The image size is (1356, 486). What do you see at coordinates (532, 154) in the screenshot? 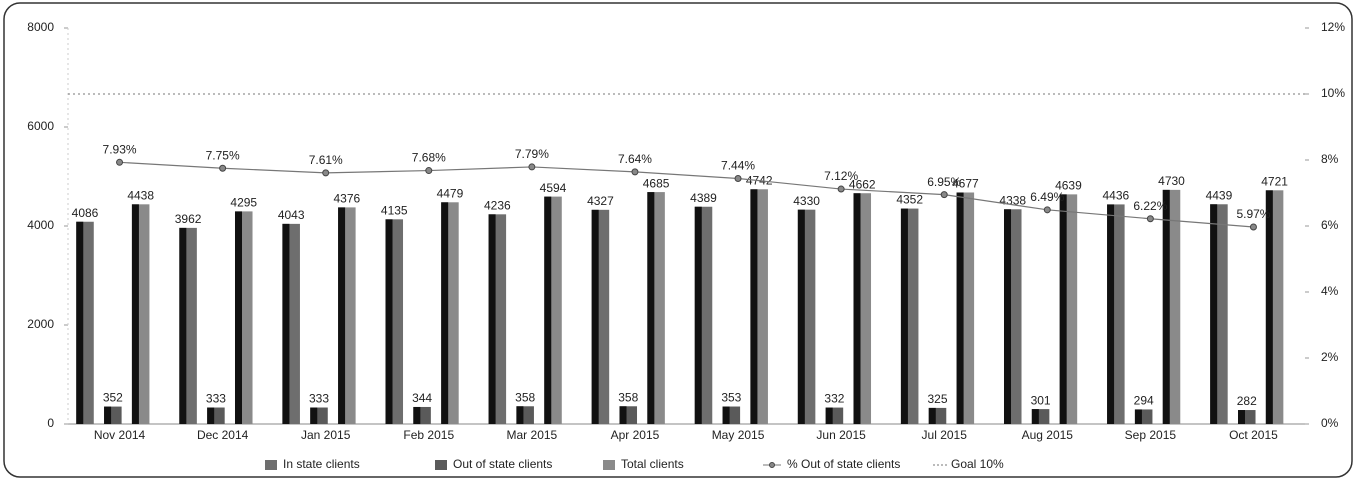
I see `data-label: 7.79%` at bounding box center [532, 154].